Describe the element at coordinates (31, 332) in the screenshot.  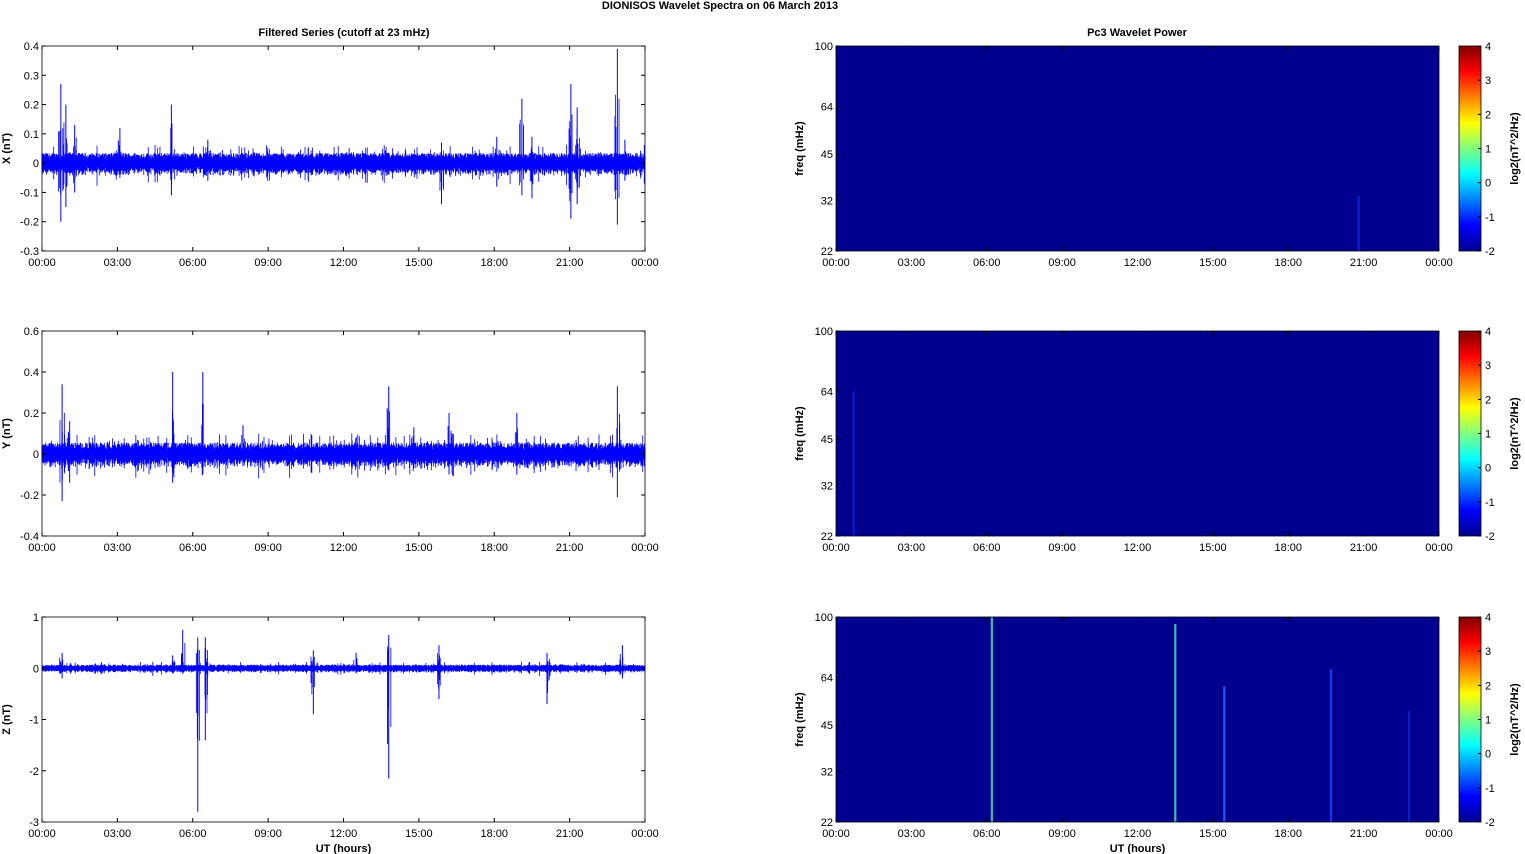
I see `y-tick-label: 0.6` at that location.